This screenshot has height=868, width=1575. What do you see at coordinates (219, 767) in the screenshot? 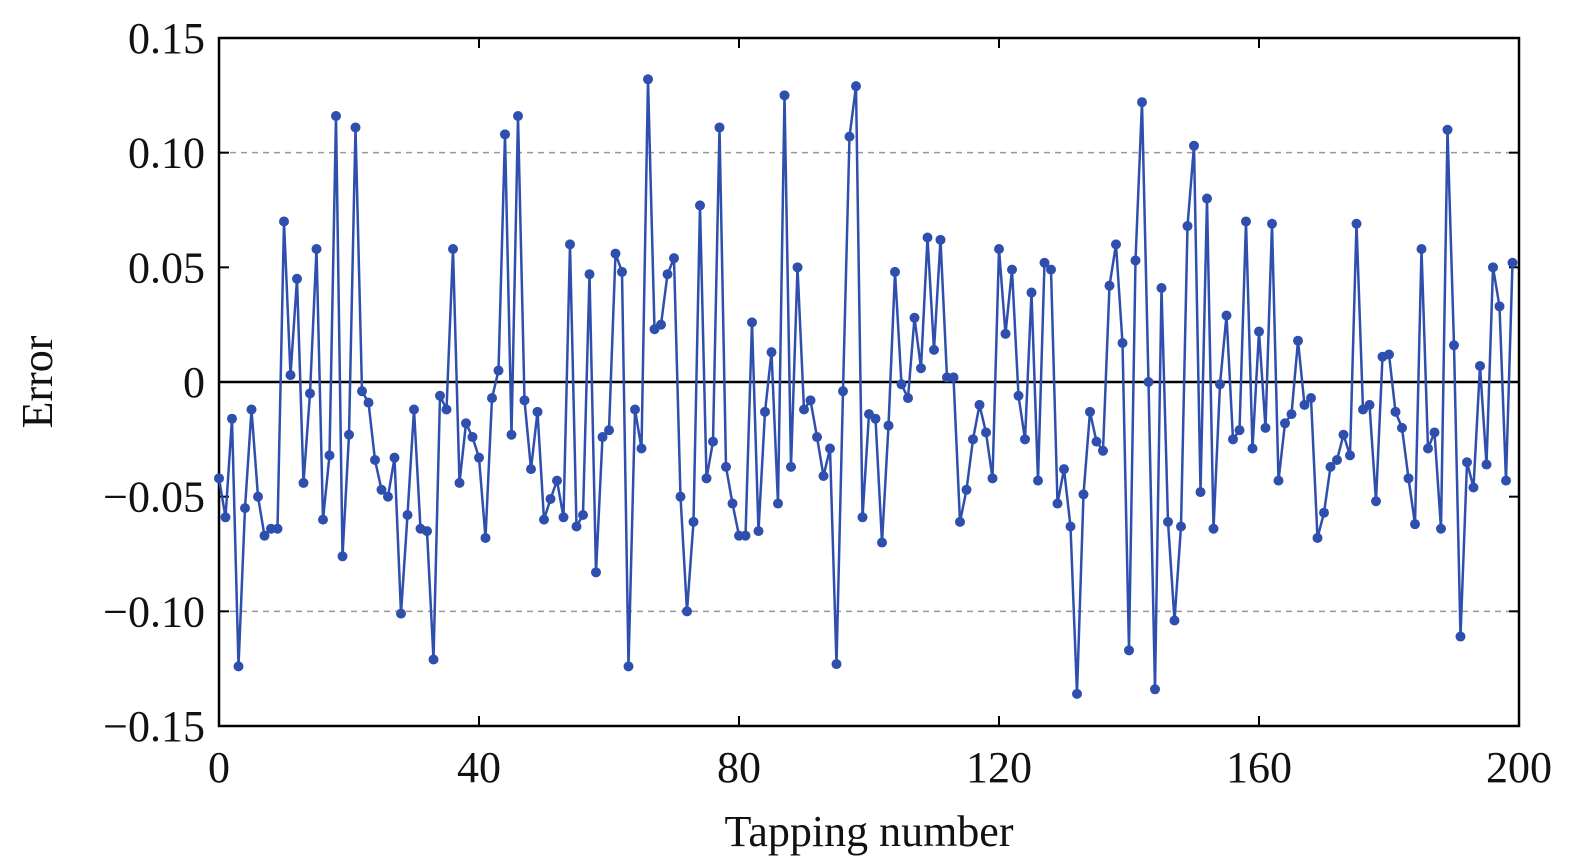
I see `x-tick-label: 0` at bounding box center [219, 767].